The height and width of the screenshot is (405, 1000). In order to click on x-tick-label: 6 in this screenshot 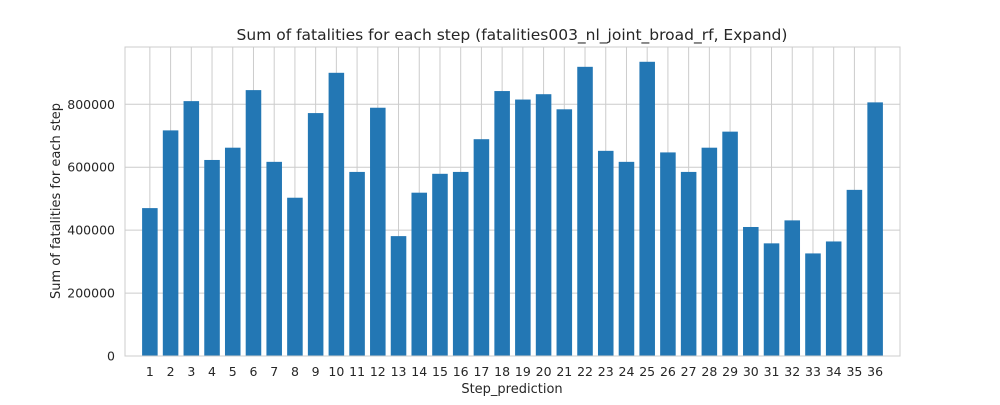, I will do `click(253, 371)`.